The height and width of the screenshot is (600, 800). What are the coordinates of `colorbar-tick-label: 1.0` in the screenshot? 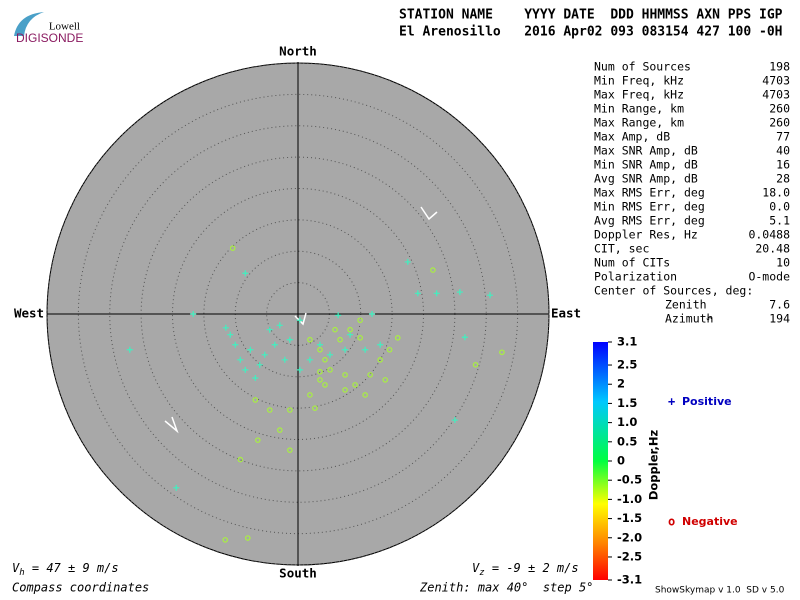 It's located at (627, 422).